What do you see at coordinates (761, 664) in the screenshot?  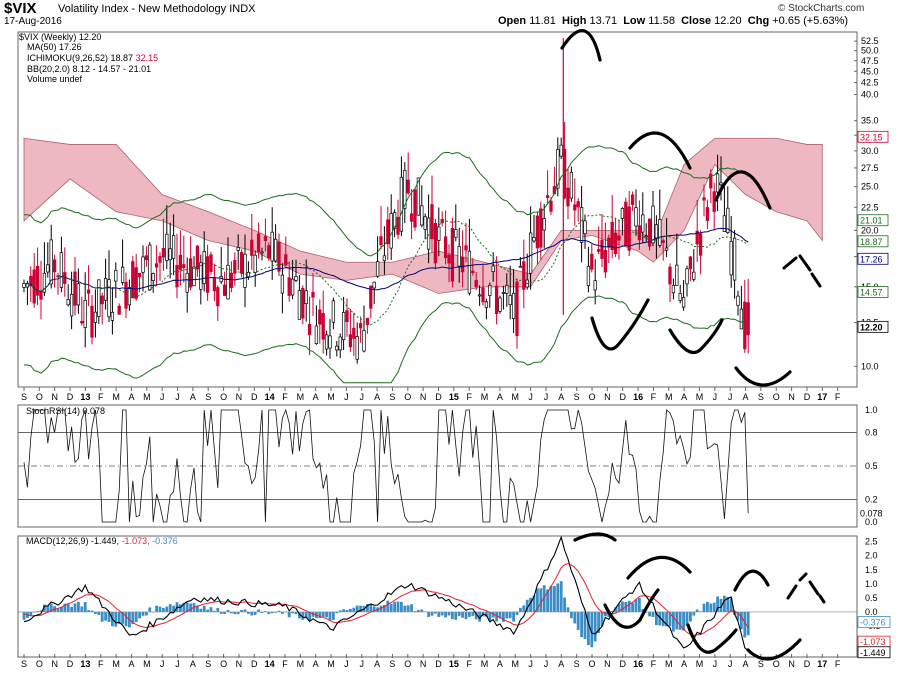 I see `macd-x-month-label: S` at bounding box center [761, 664].